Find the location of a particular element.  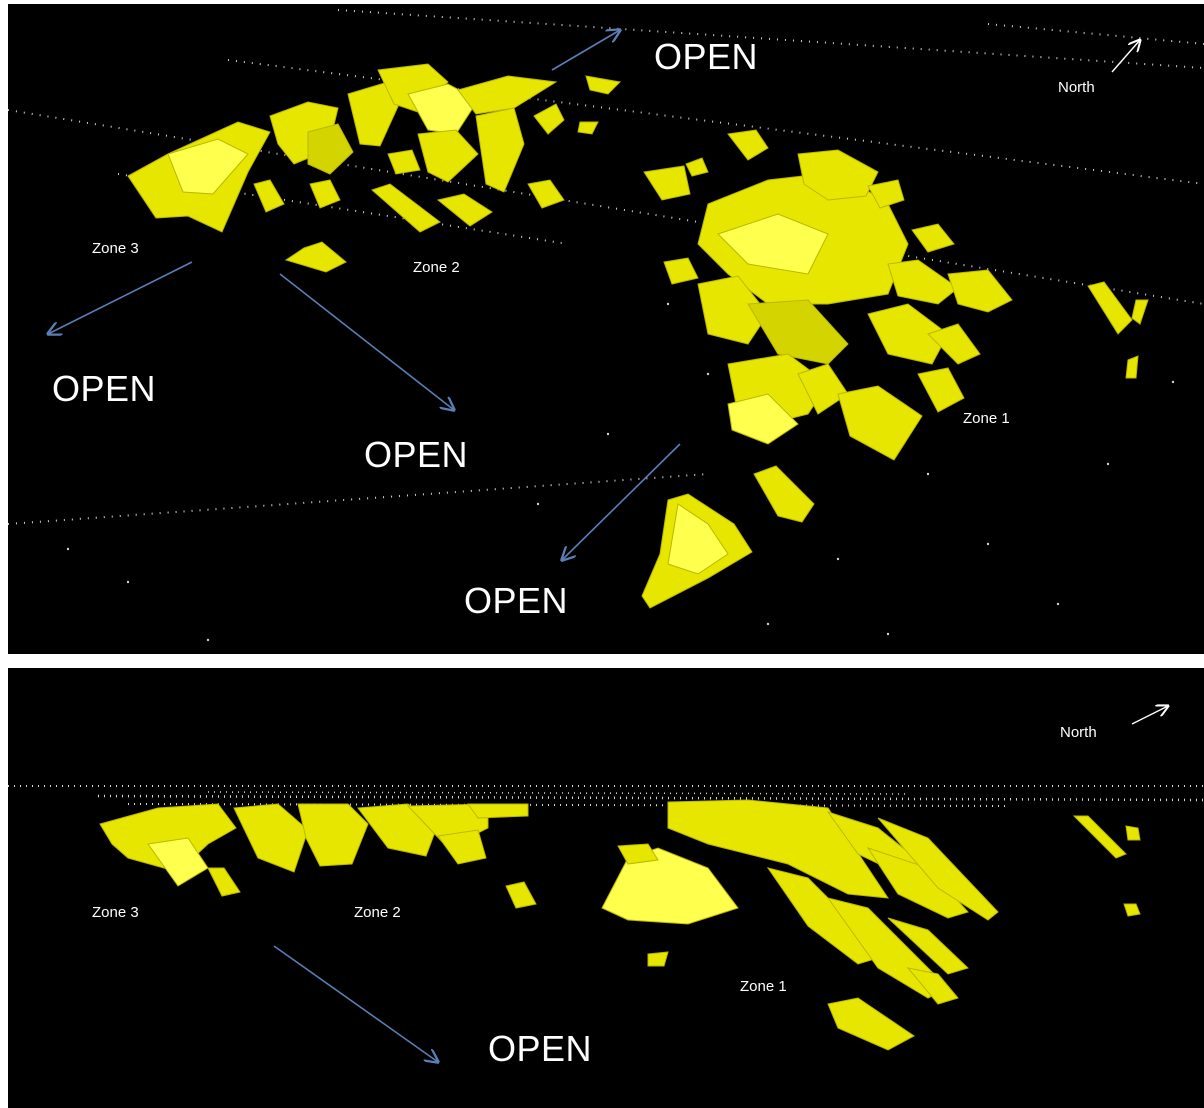

orebody-side-zone1 is located at coordinates (871, 925).